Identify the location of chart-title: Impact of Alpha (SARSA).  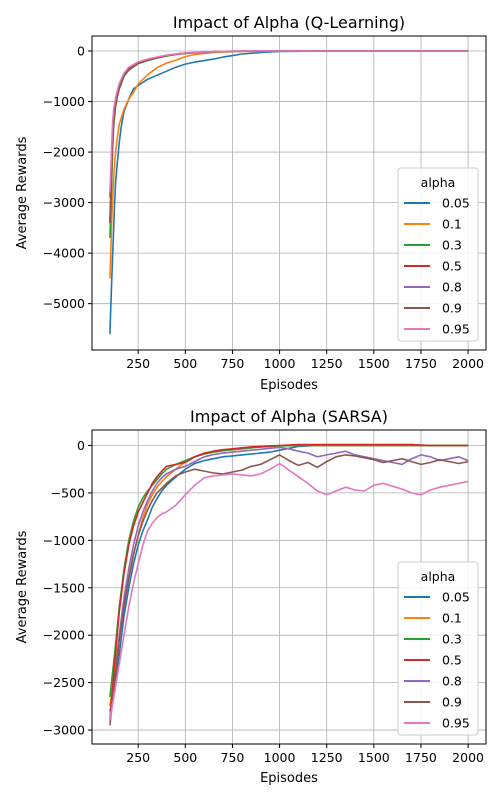
(289, 416).